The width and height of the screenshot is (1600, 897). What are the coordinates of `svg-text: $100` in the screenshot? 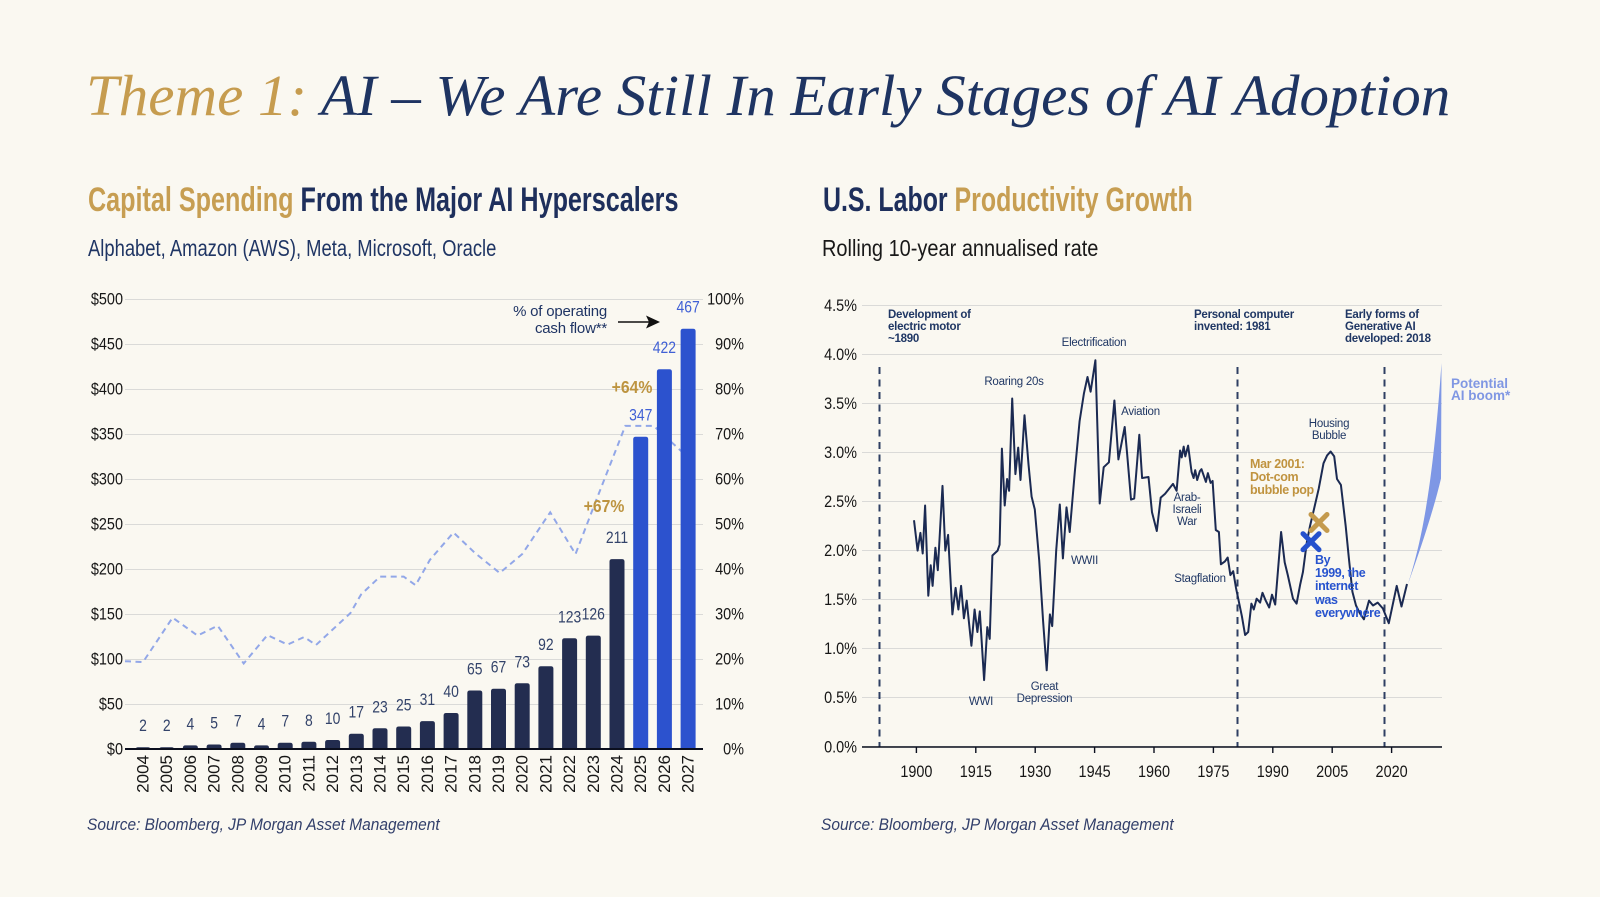 It's located at (107, 659).